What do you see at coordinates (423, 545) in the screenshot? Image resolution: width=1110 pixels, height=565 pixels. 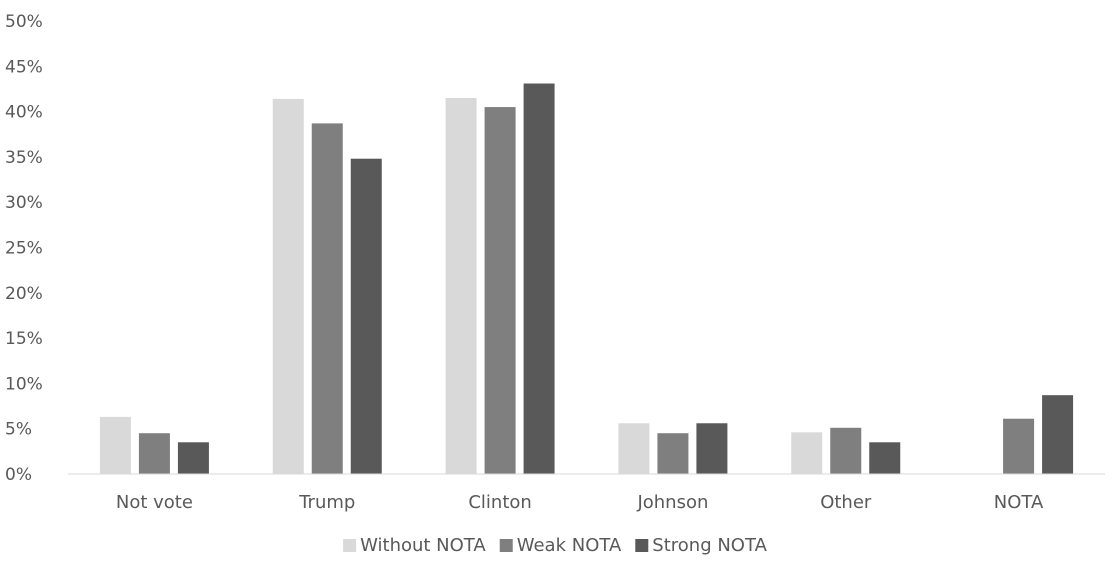 I see `legend-label: Without NOTA` at bounding box center [423, 545].